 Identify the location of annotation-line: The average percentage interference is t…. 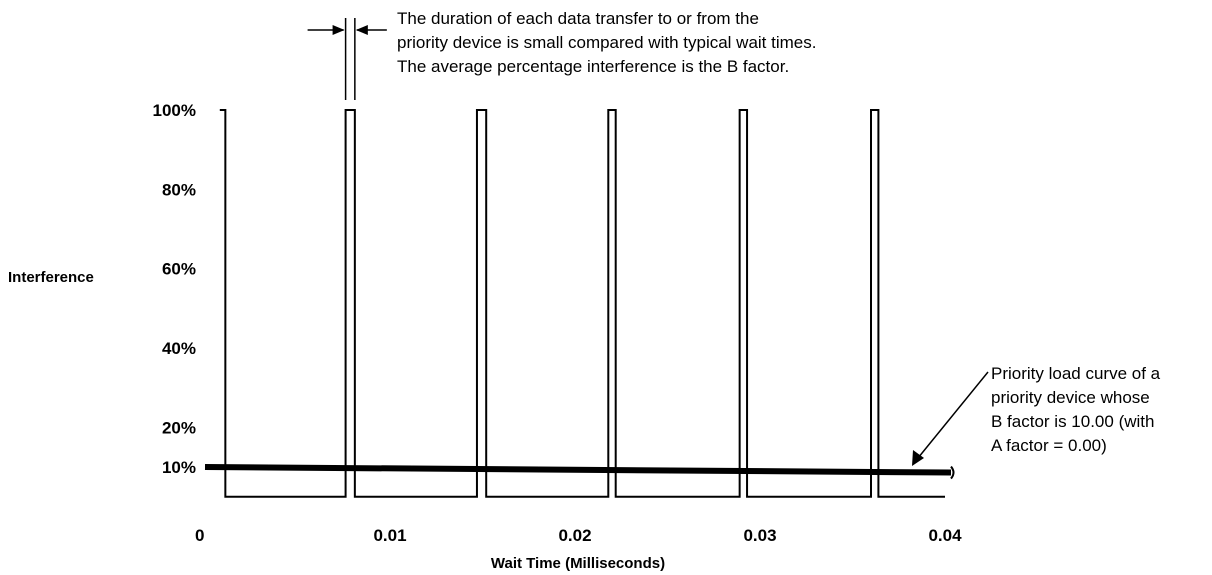
(593, 66).